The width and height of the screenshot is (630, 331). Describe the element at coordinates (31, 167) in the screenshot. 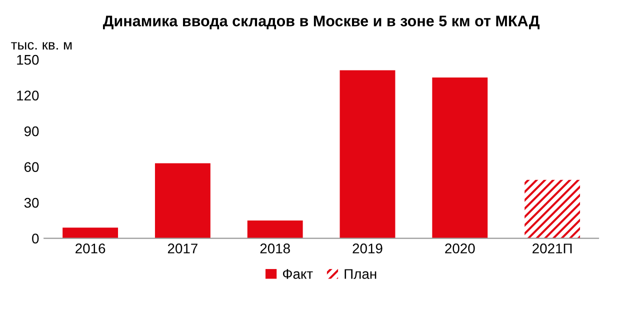

I see `y-tick-label: 60` at that location.